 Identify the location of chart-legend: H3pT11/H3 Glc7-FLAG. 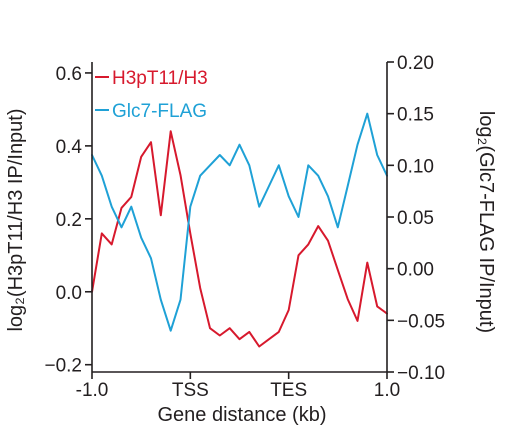
(151, 95).